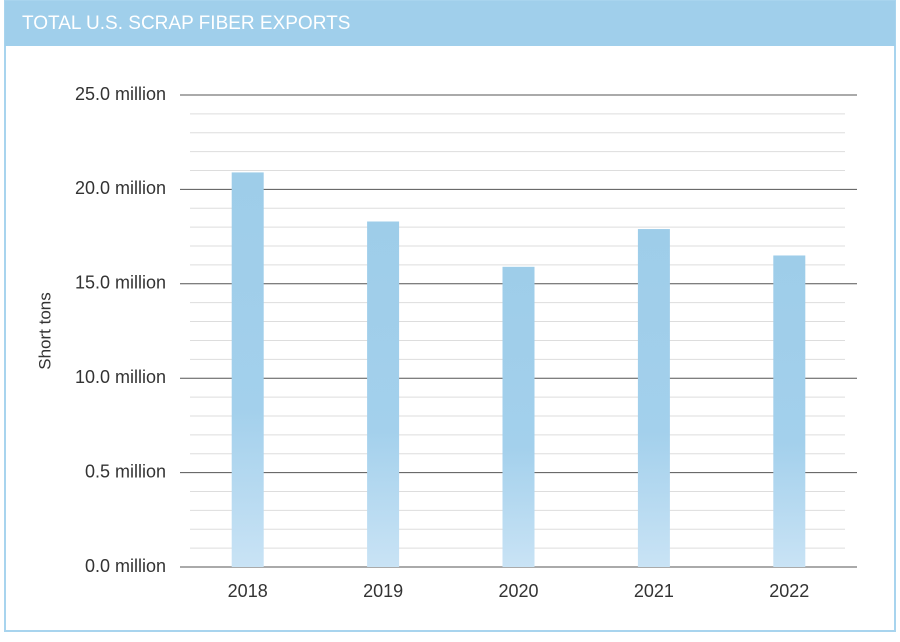  What do you see at coordinates (120, 283) in the screenshot?
I see `y-tick-label: 15.0 million` at bounding box center [120, 283].